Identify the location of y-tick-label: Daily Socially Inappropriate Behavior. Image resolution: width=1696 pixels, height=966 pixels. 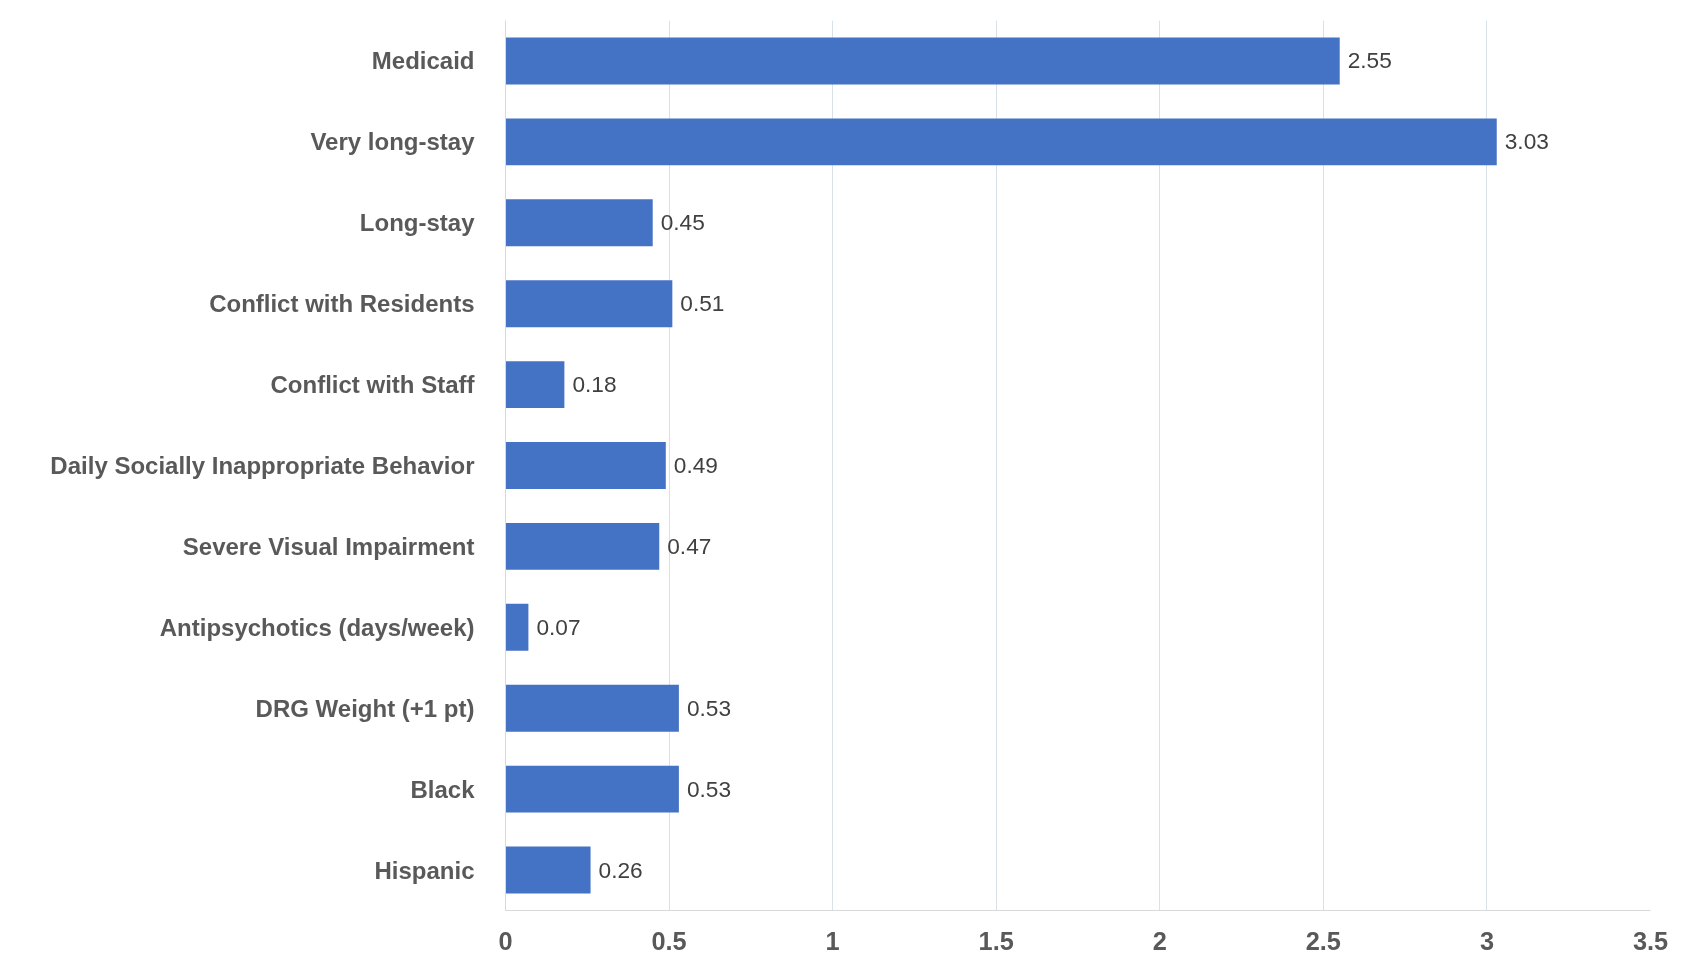
(262, 465).